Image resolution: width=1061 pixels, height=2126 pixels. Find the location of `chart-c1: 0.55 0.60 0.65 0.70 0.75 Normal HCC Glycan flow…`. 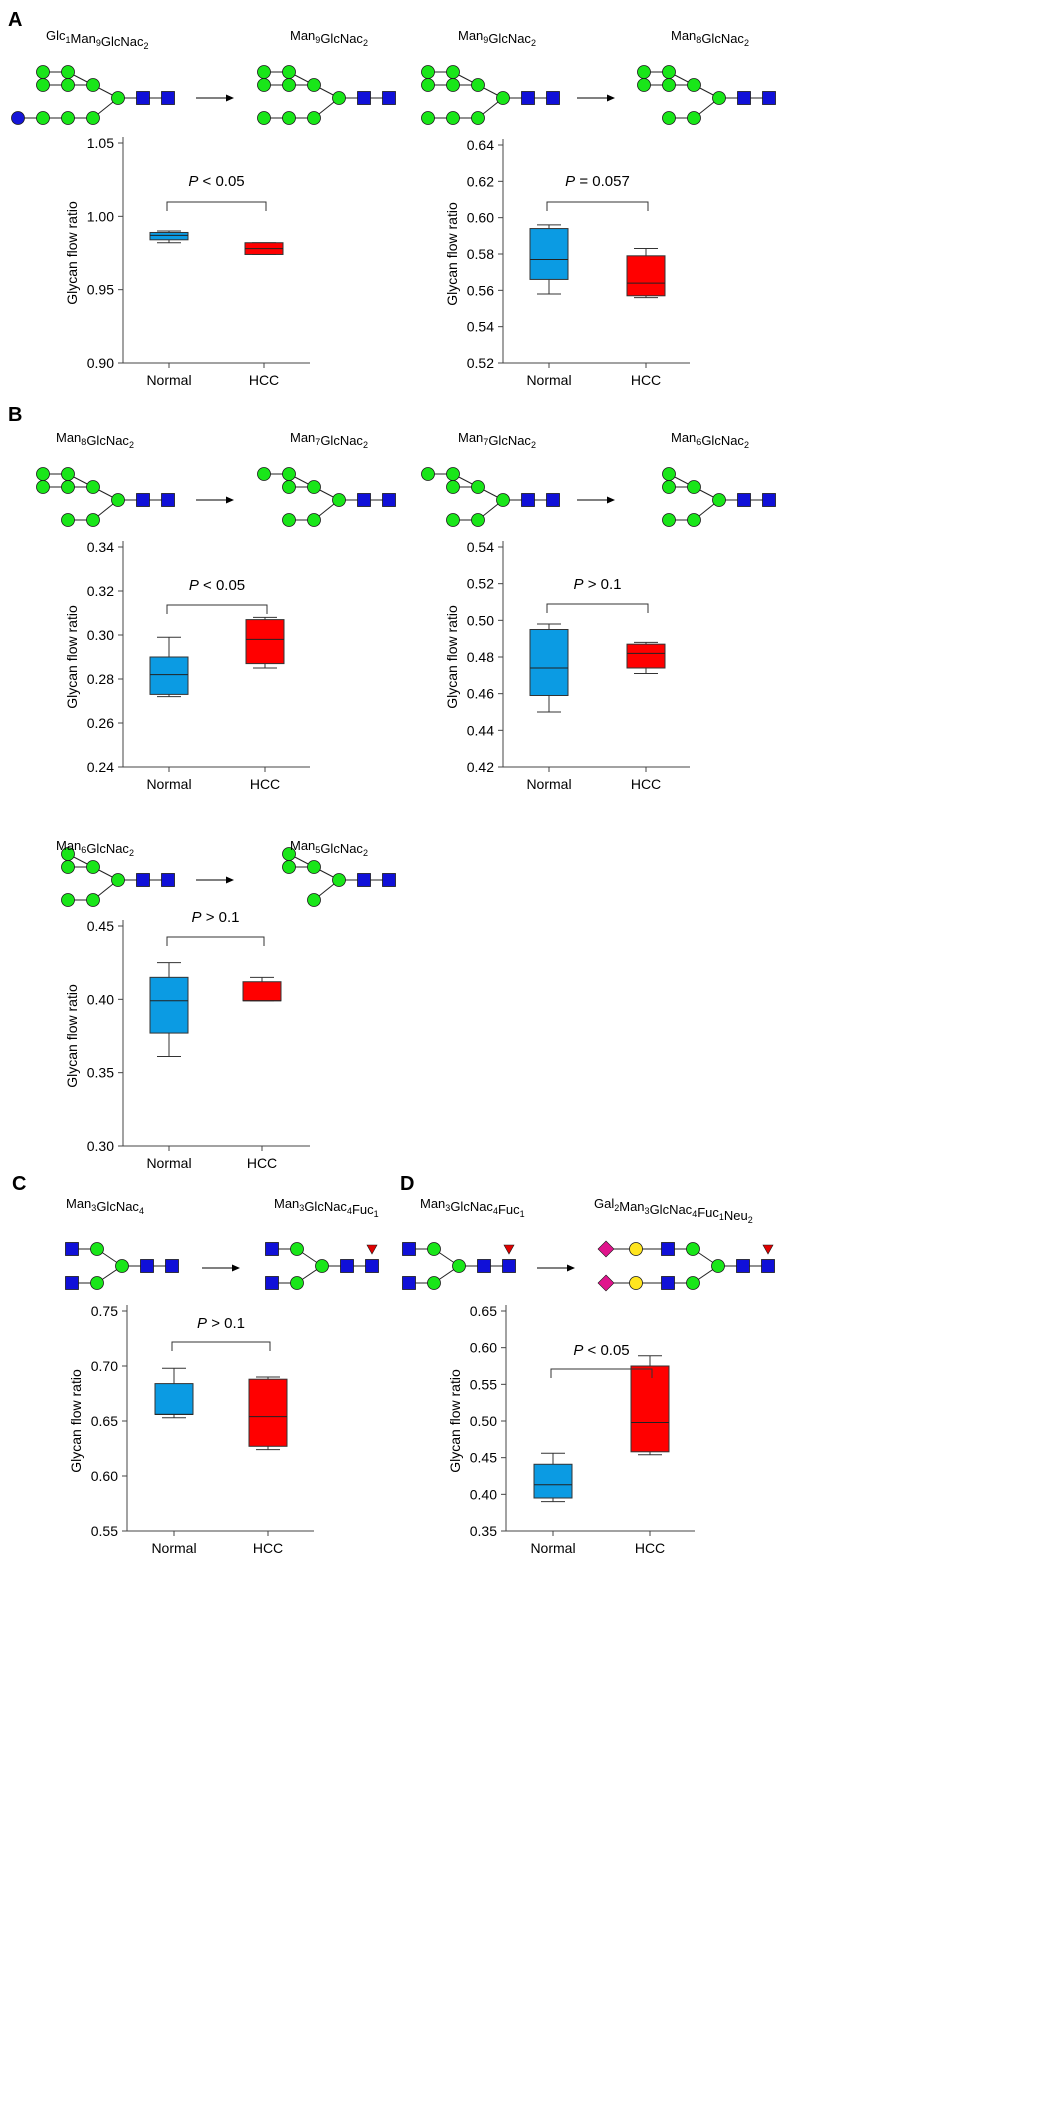

chart-c1: 0.55 0.60 0.65 0.70 0.75 Normal HCC Glycan flow… is located at coordinates (191, 1429).